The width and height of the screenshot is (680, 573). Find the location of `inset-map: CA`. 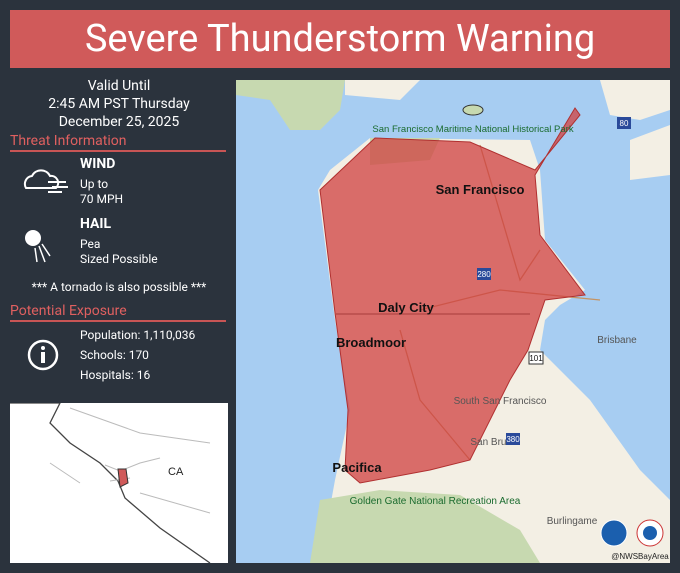

inset-map: CA is located at coordinates (119, 483).